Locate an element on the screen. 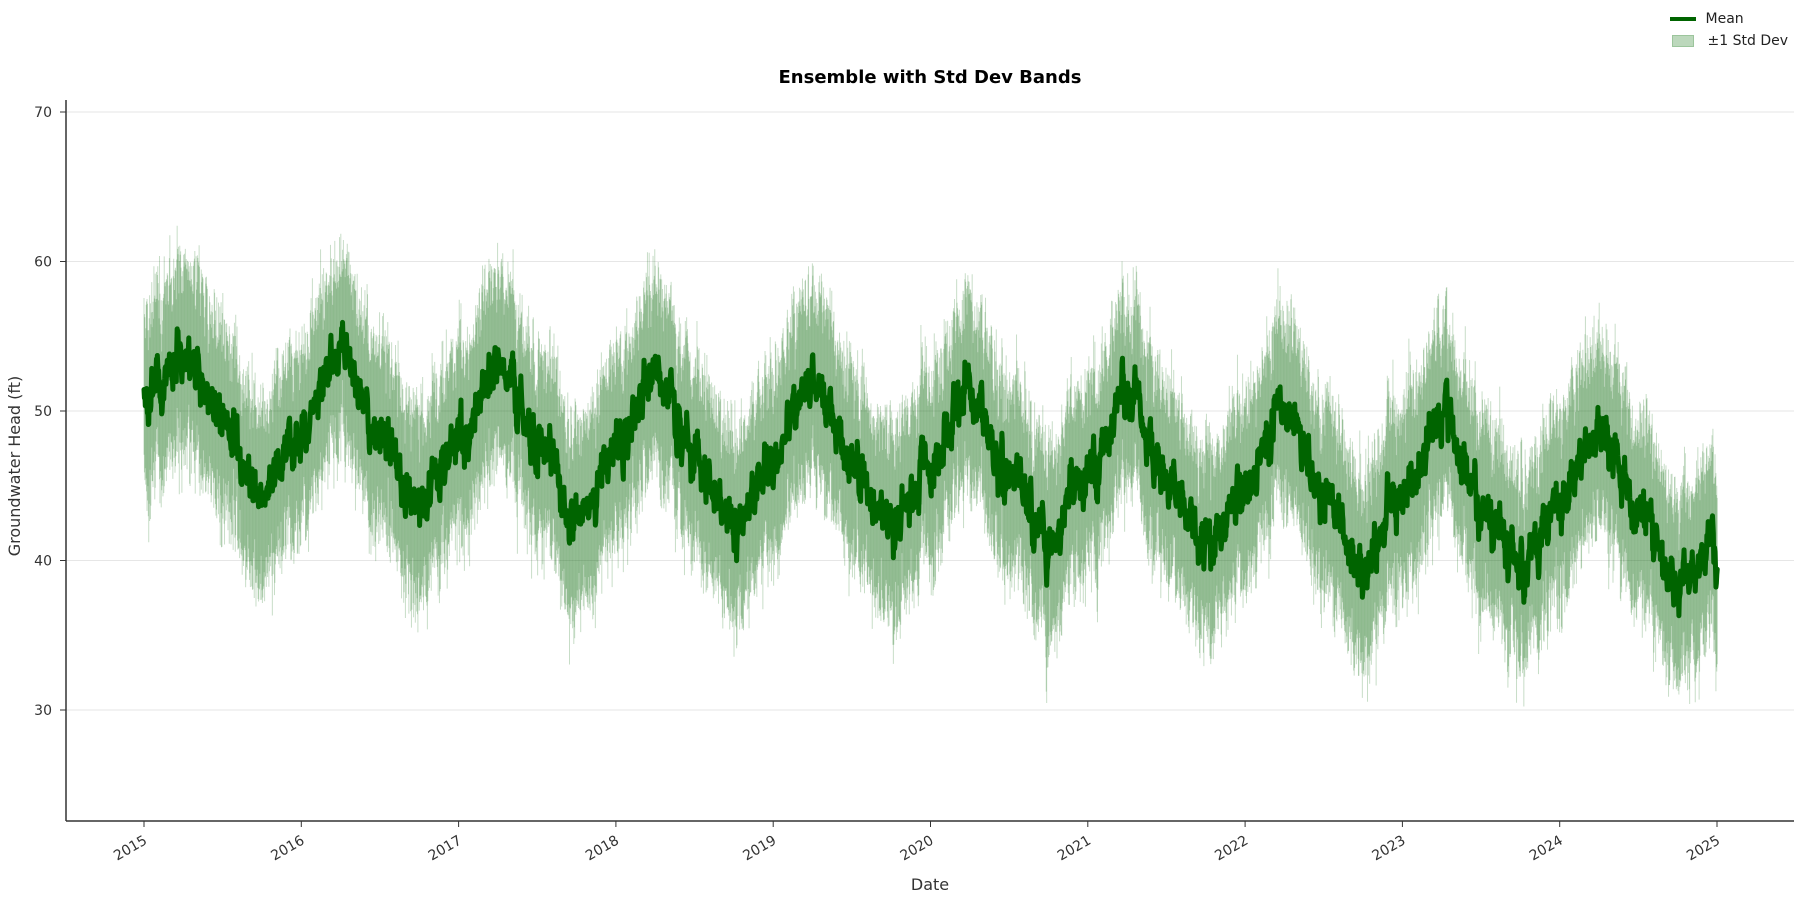  x-axis-label: Date is located at coordinates (930, 884).